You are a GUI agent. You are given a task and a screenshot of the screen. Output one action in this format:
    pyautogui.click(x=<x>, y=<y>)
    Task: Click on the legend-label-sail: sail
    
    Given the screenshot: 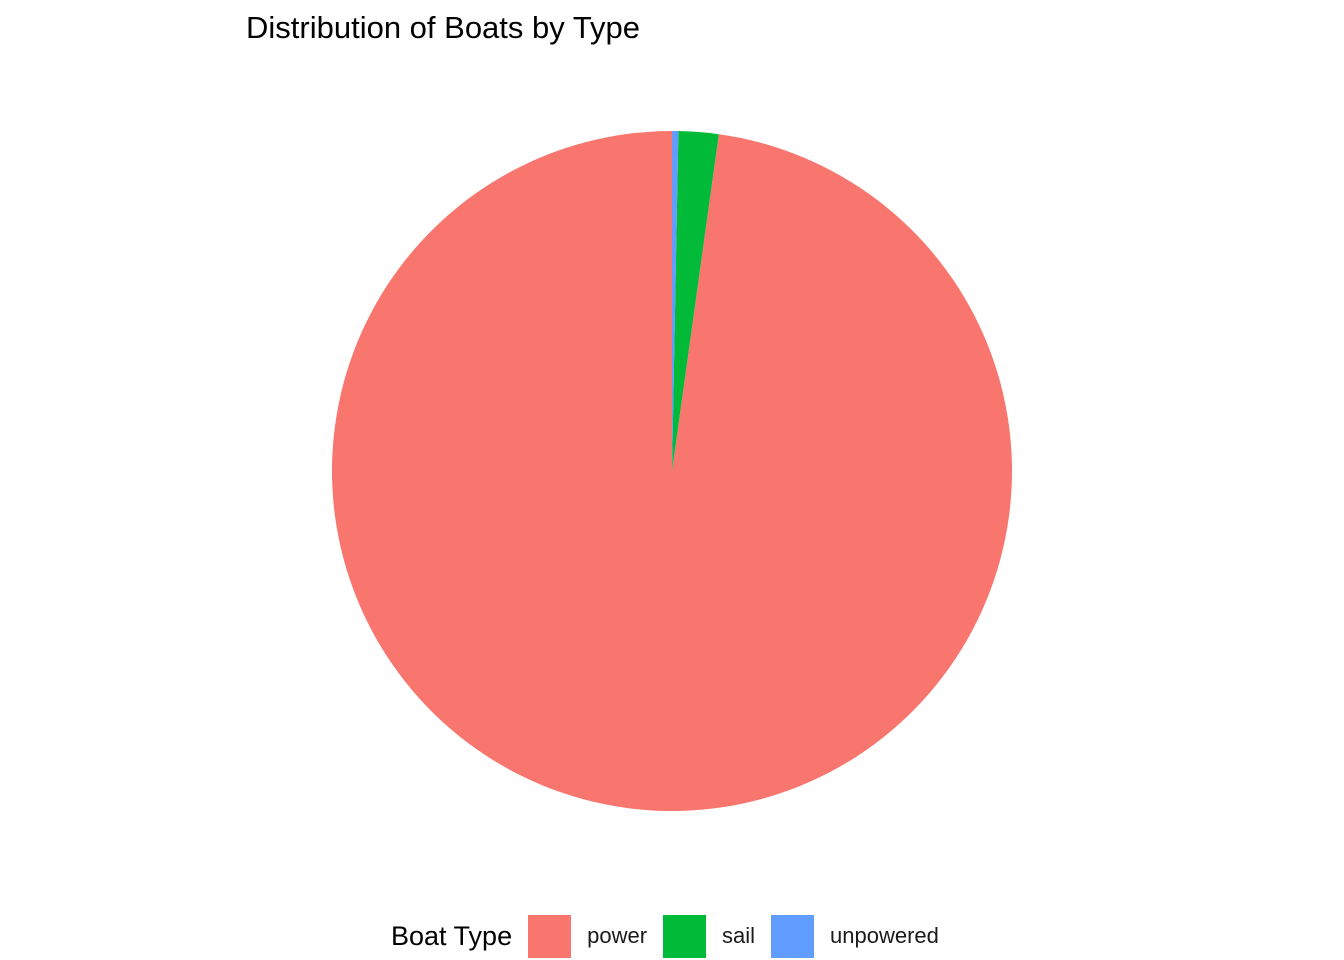 What is the action you would take?
    pyautogui.click(x=739, y=935)
    